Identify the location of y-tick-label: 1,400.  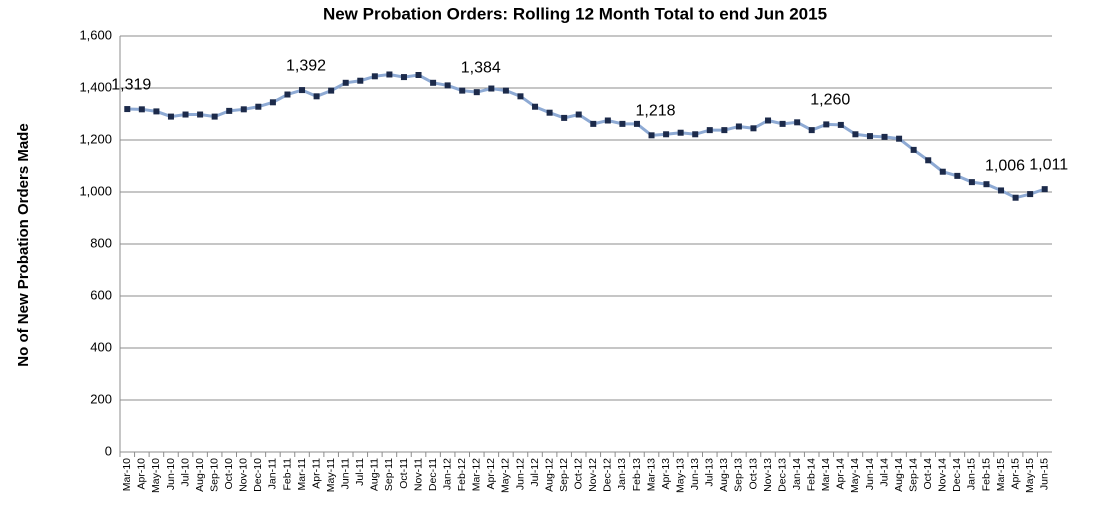
(95, 86).